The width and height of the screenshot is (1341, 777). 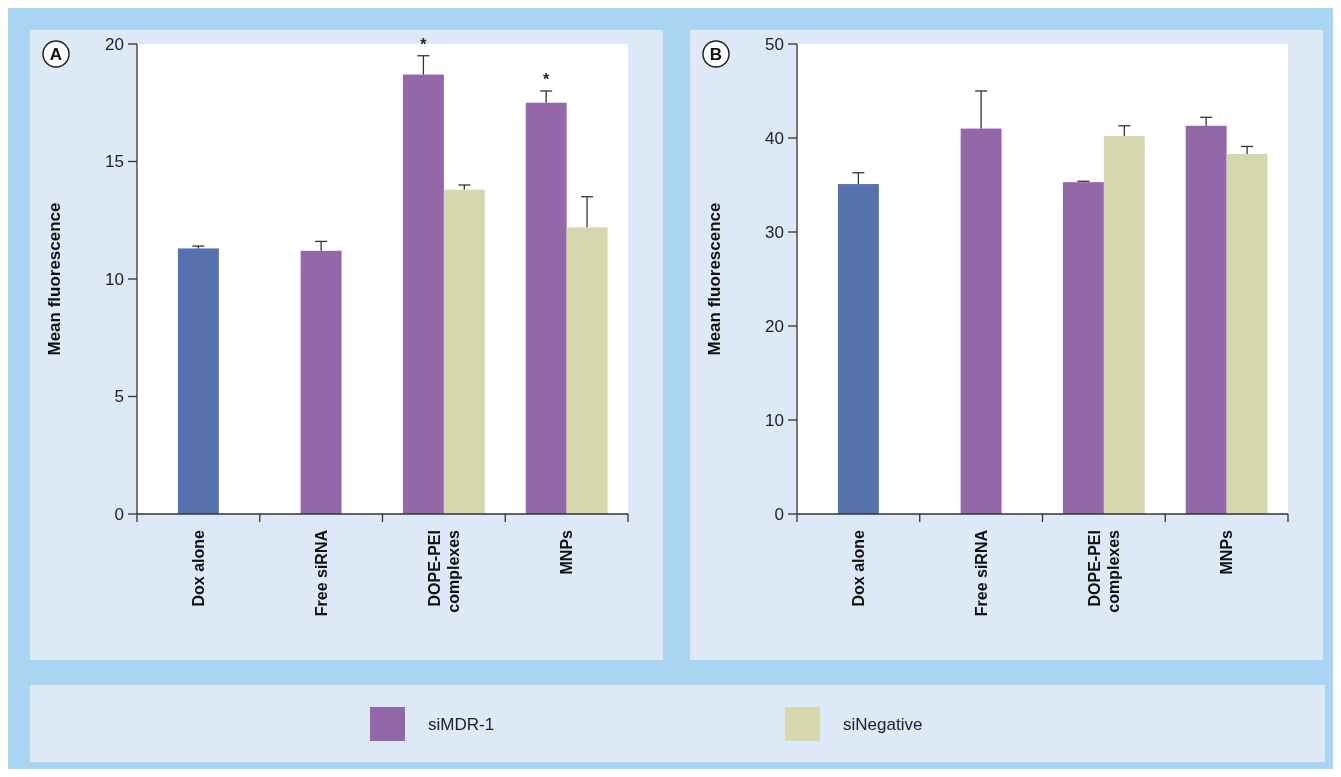 I want to click on legend-label: siNegative, so click(x=883, y=724).